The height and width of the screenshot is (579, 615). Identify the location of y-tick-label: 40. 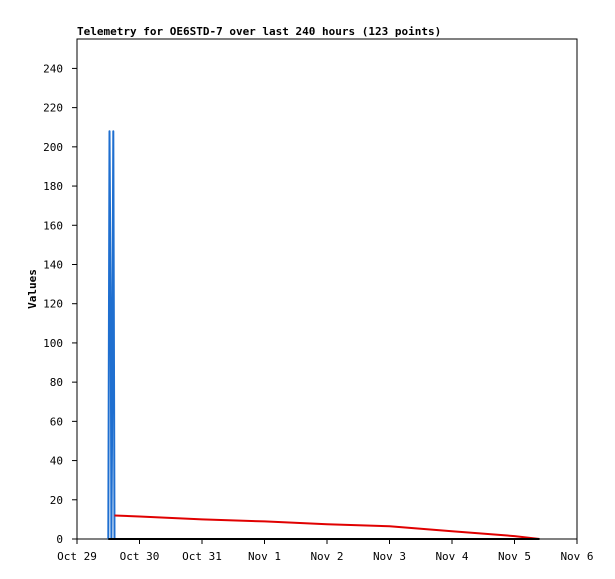
(56, 461).